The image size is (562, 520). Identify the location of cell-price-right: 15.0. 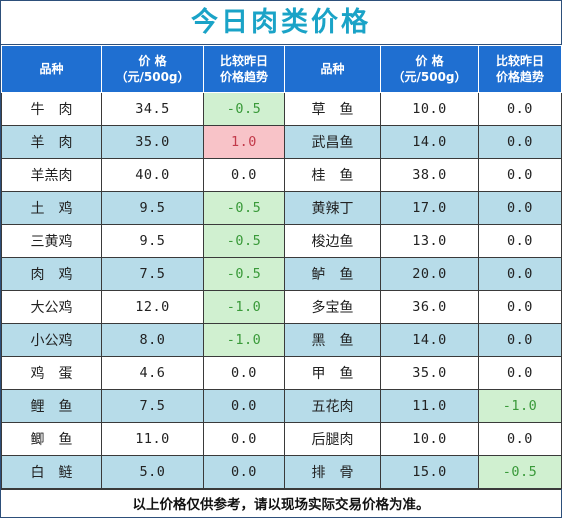
(429, 472).